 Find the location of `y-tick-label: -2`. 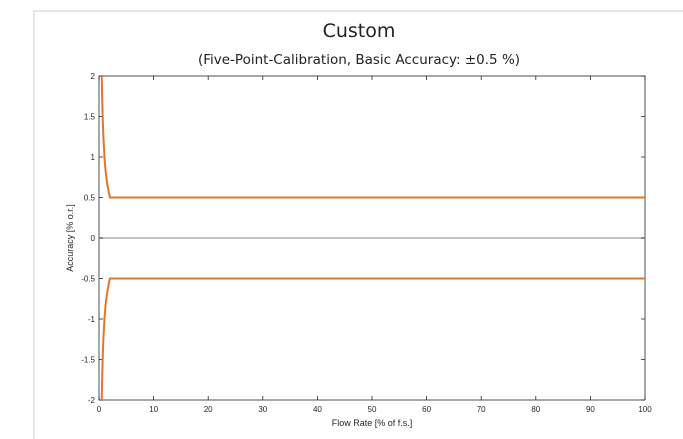

y-tick-label: -2 is located at coordinates (92, 400).